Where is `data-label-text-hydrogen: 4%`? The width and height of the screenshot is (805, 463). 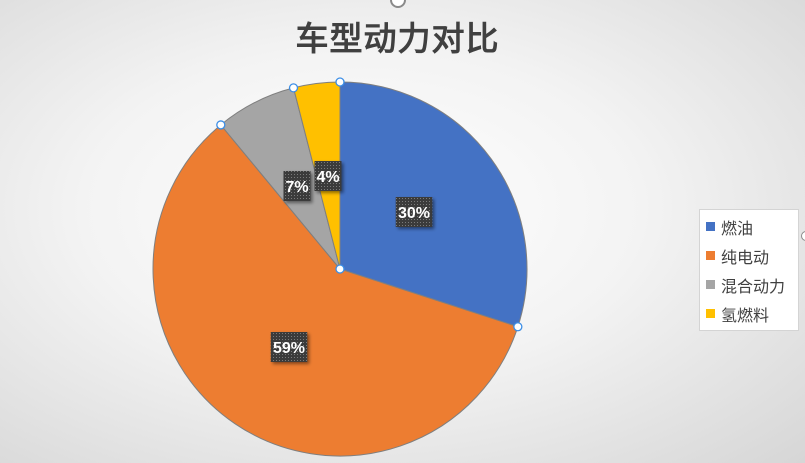 data-label-text-hydrogen: 4% is located at coordinates (327, 177).